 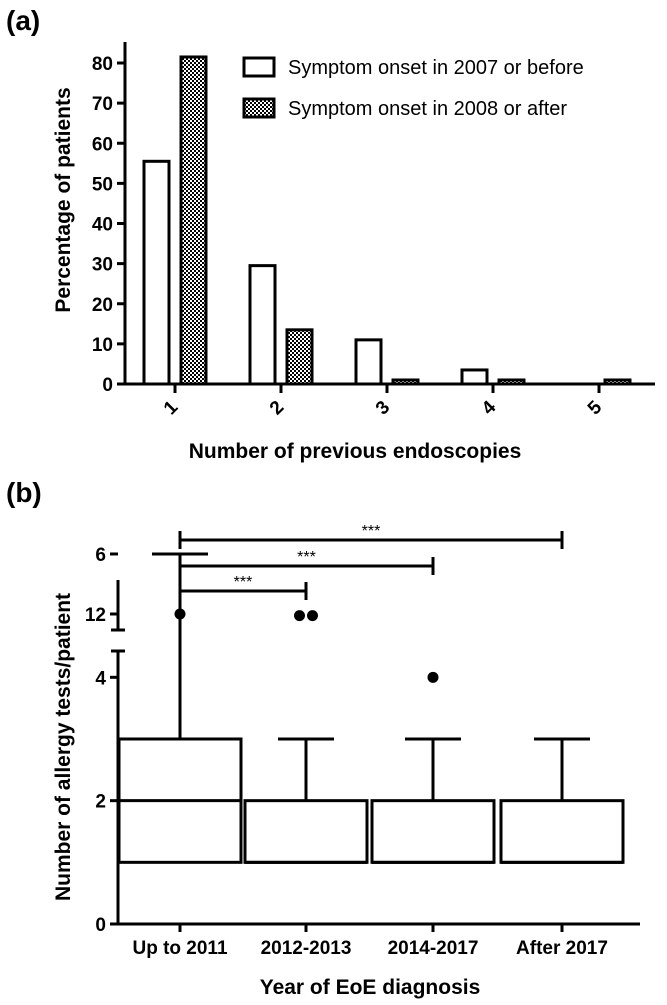 What do you see at coordinates (63, 199) in the screenshot?
I see `panel-a-y-axis-title: Percentage of patients` at bounding box center [63, 199].